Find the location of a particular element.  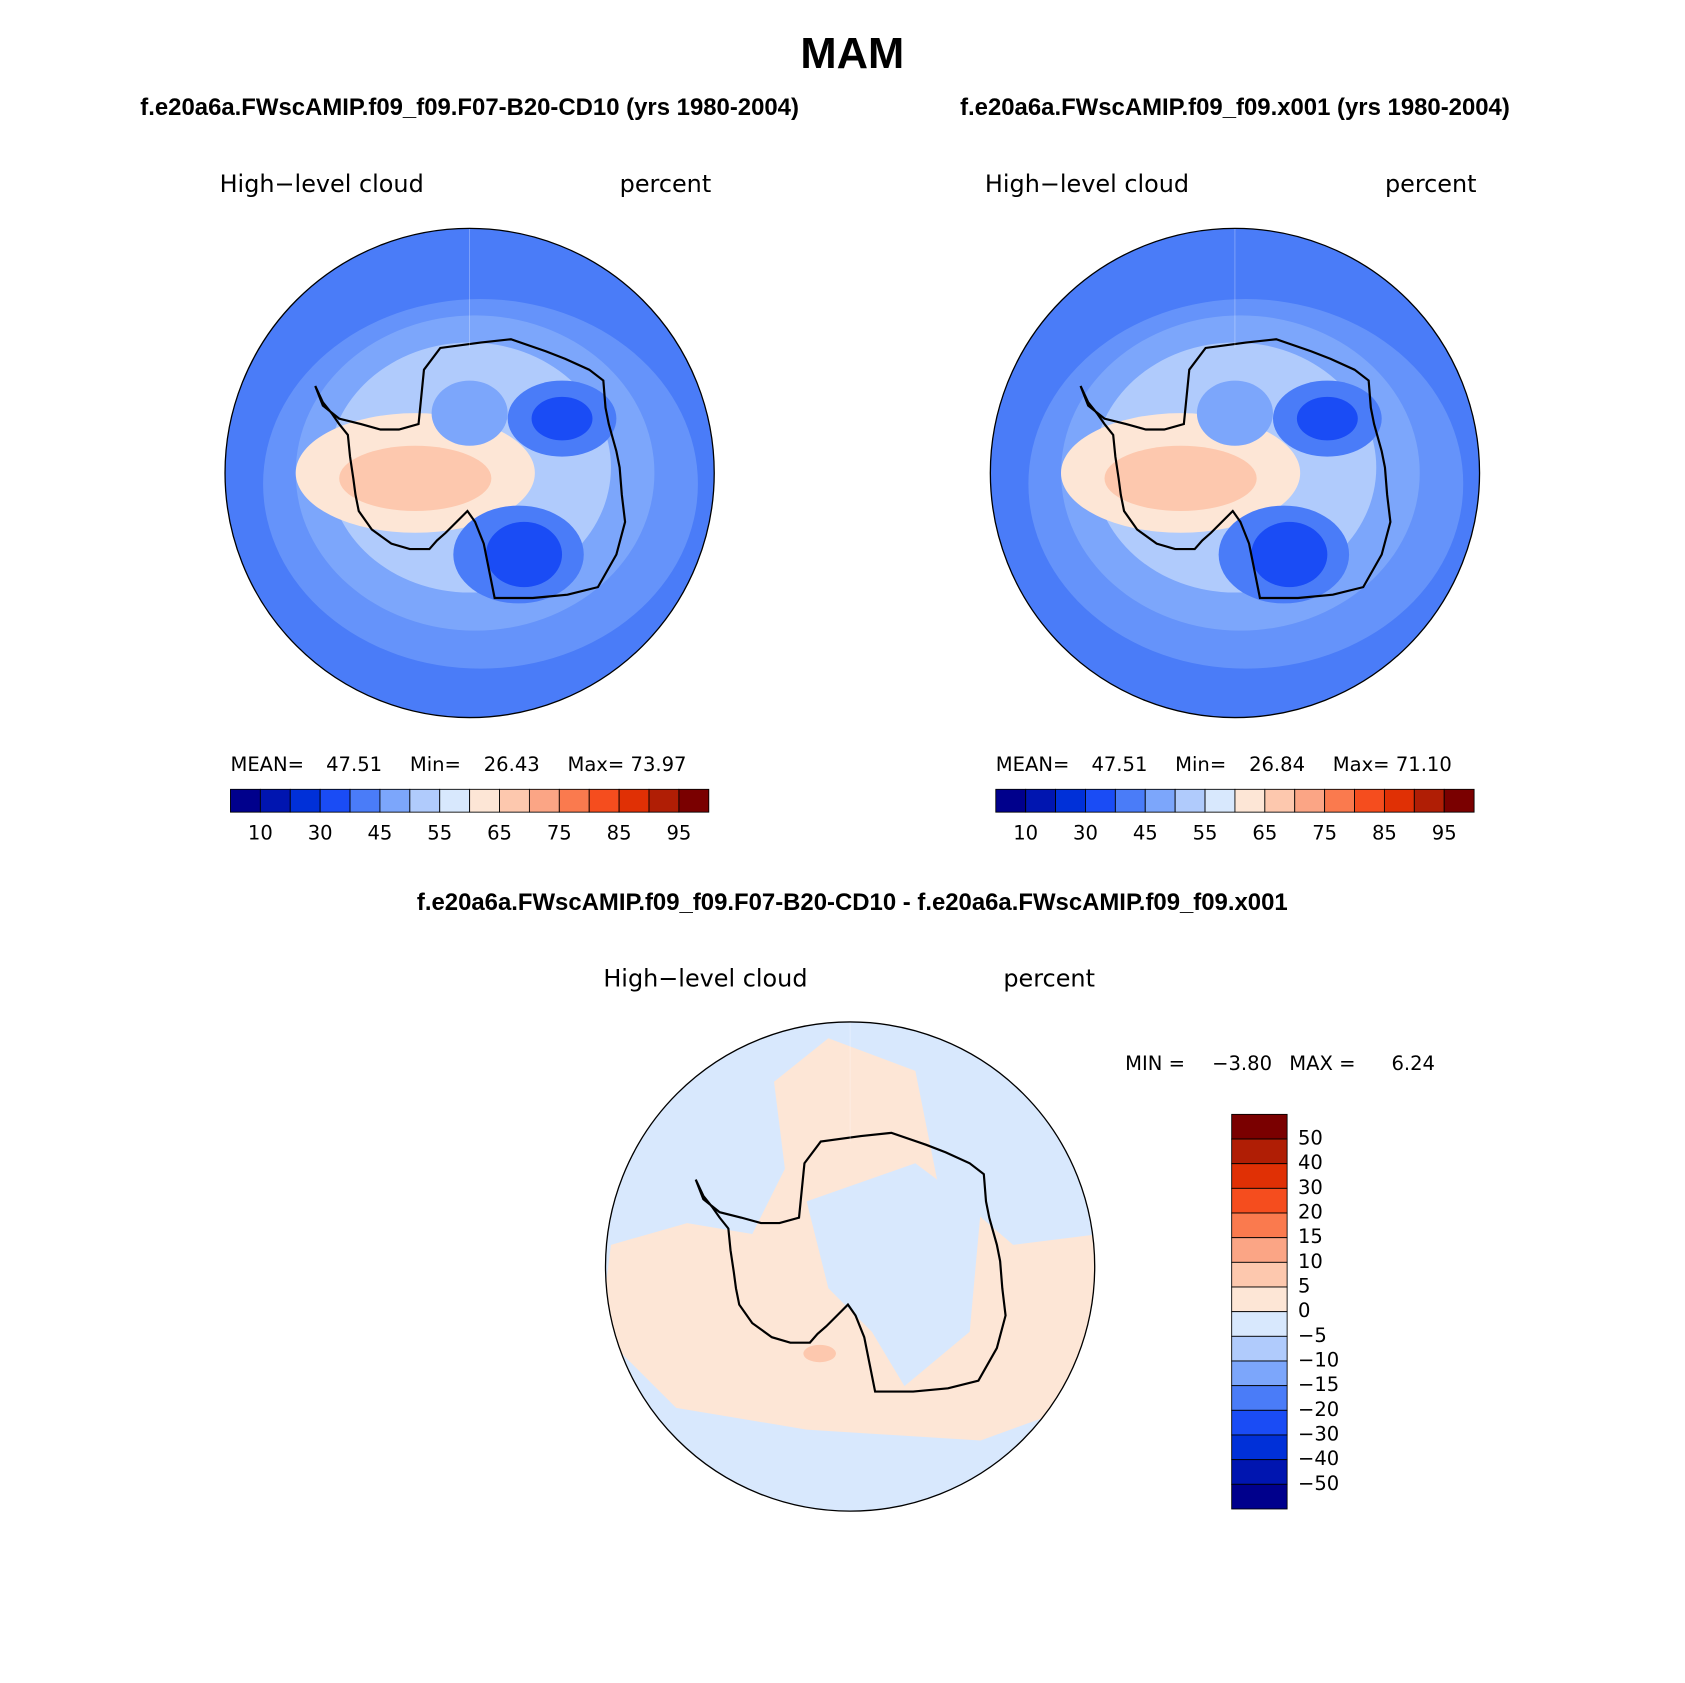

colorbar-label: 55 is located at coordinates (1205, 832).